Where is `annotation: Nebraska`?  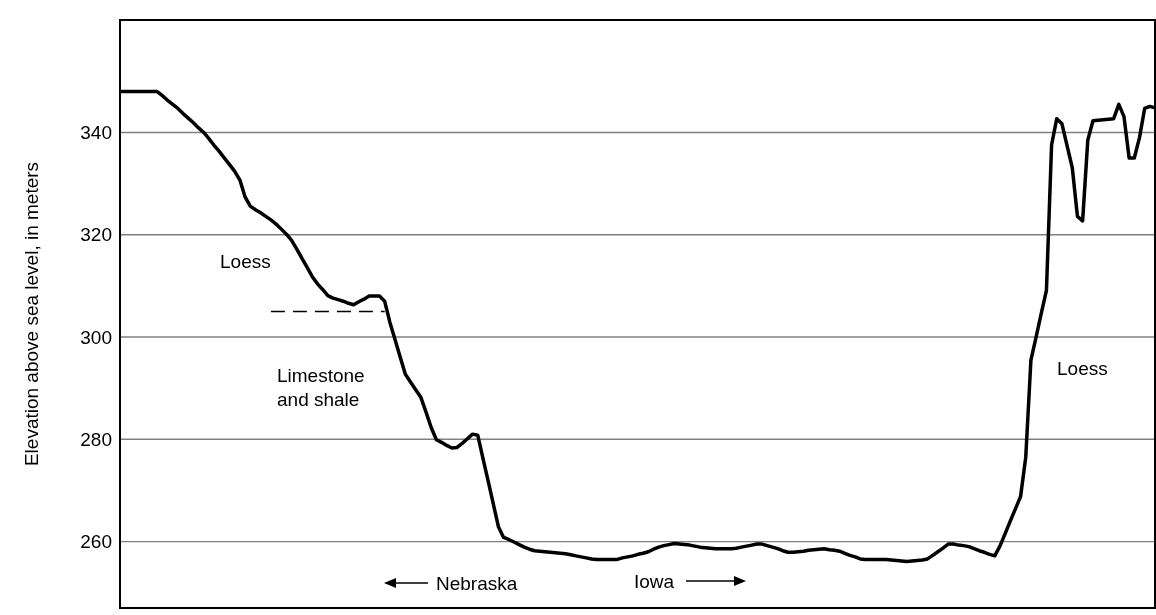 annotation: Nebraska is located at coordinates (477, 583).